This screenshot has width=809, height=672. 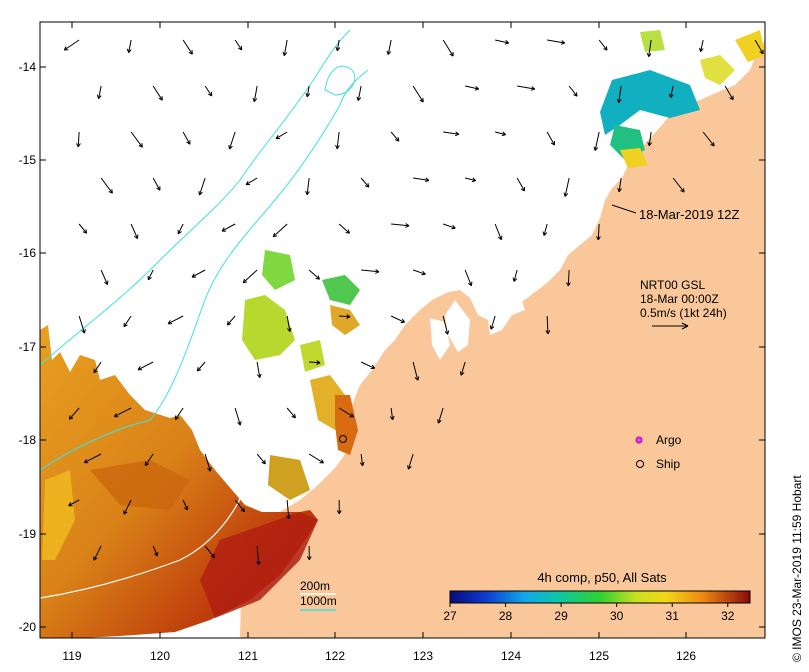 What do you see at coordinates (728, 616) in the screenshot?
I see `colorbar-label: 32` at bounding box center [728, 616].